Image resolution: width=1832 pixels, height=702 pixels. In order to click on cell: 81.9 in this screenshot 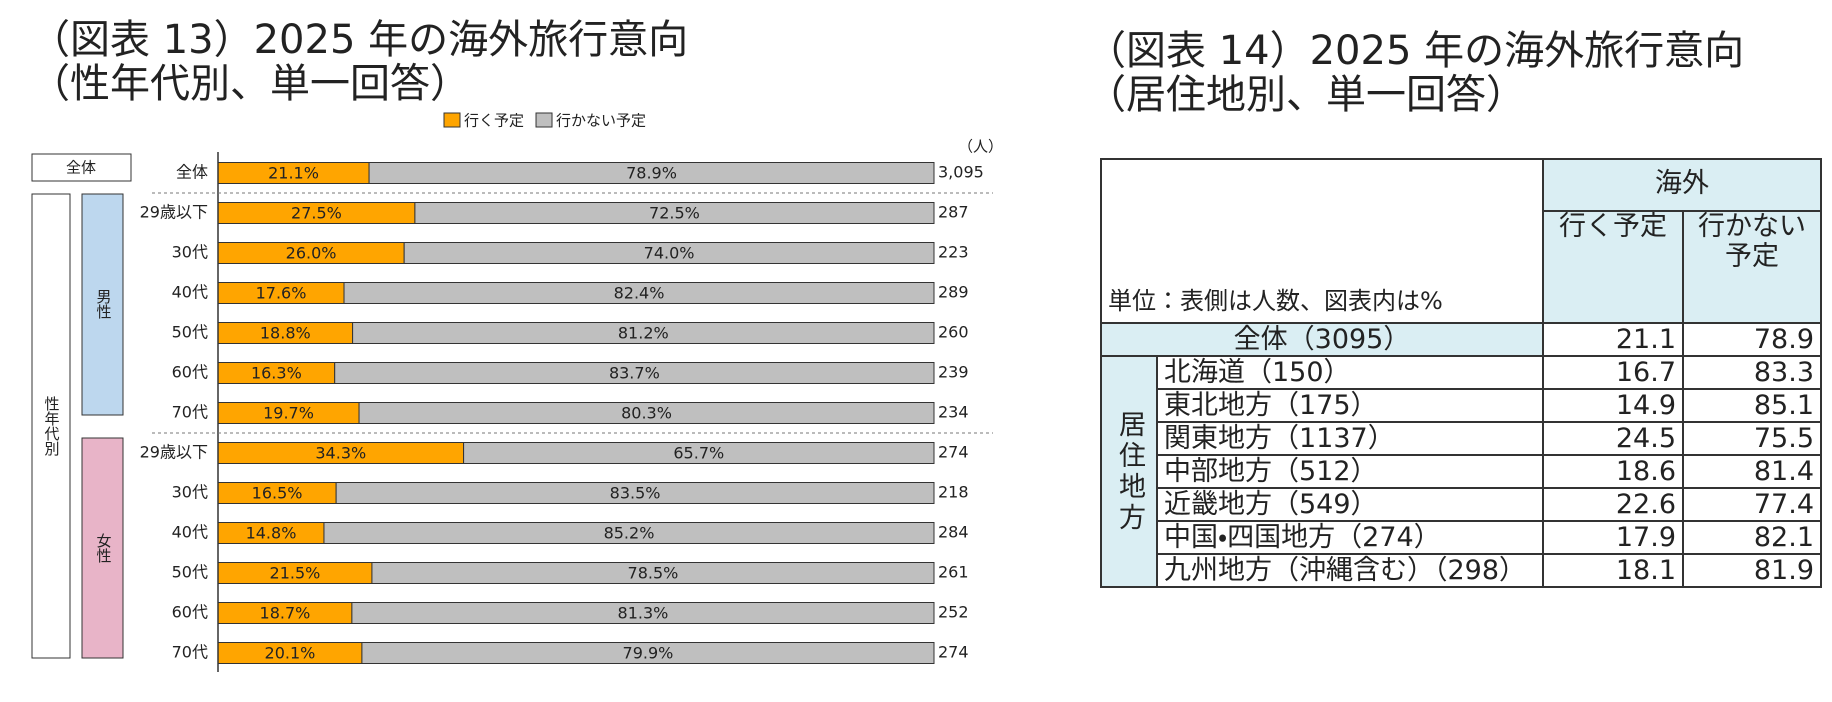, I will do `click(1752, 570)`.